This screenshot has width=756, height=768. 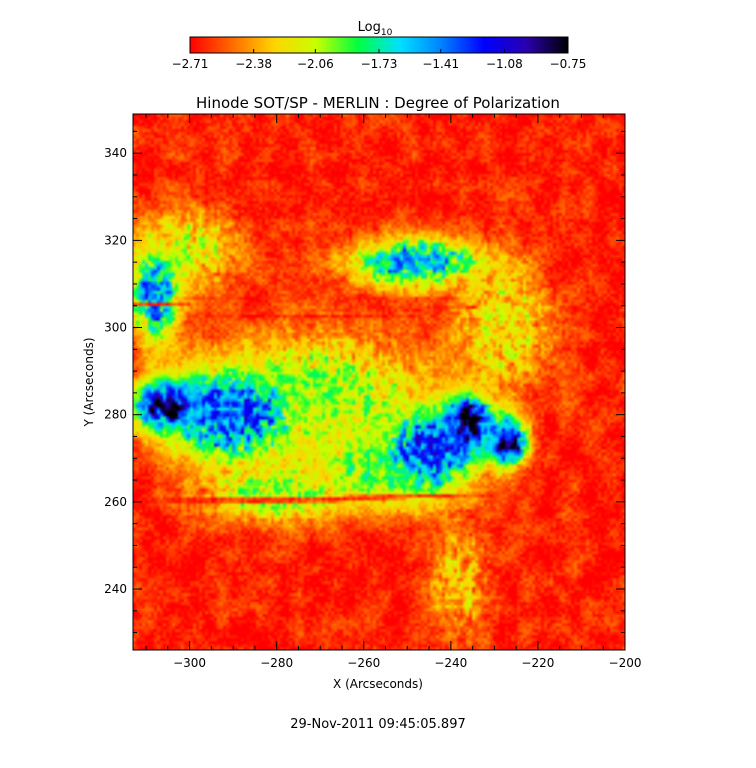 I want to click on colorbar-tick-label: −2.38, so click(x=253, y=64).